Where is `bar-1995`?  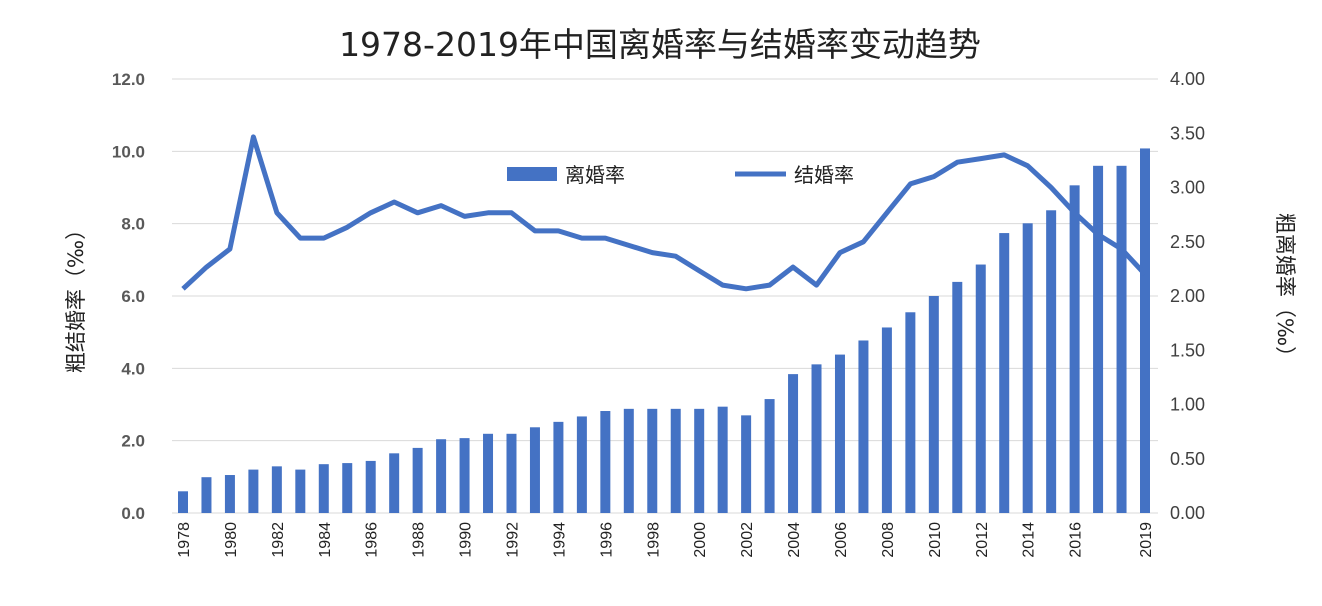 bar-1995 is located at coordinates (581, 464).